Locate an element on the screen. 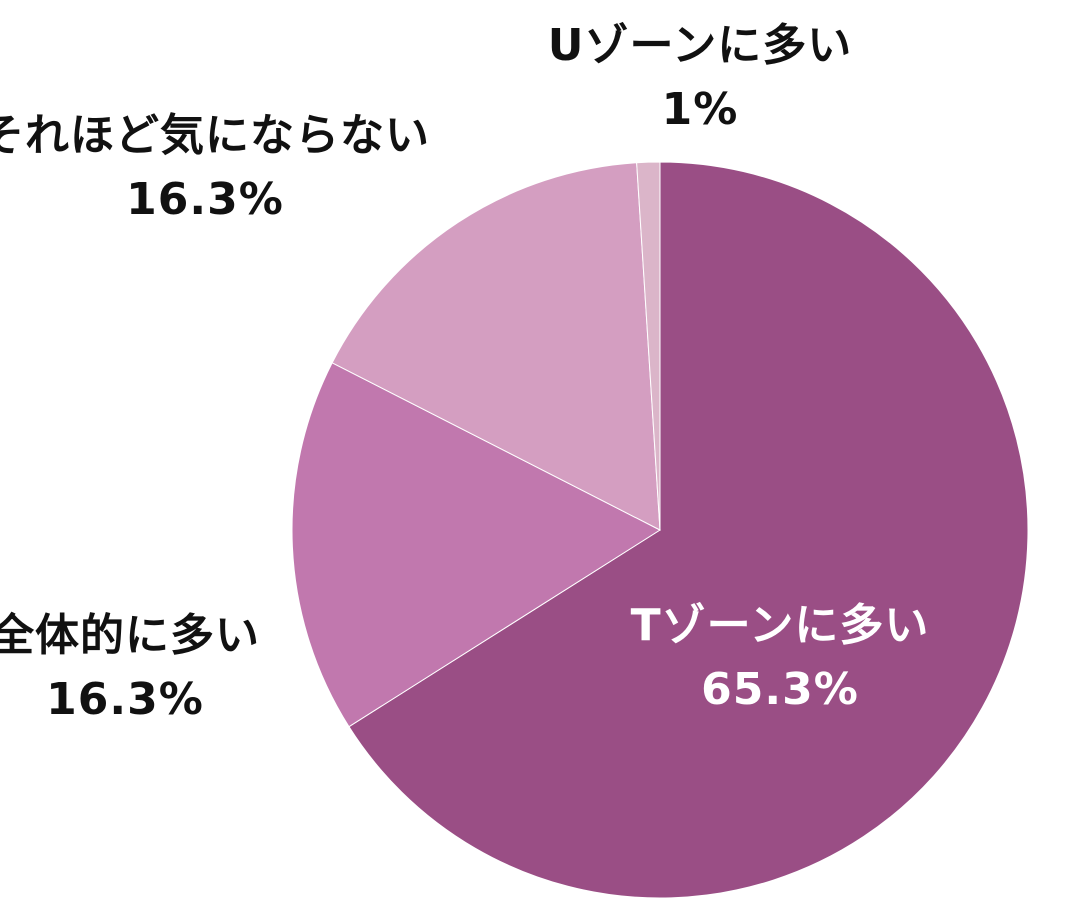 The height and width of the screenshot is (916, 1080). slice-value-label: 65.3% is located at coordinates (780, 689).